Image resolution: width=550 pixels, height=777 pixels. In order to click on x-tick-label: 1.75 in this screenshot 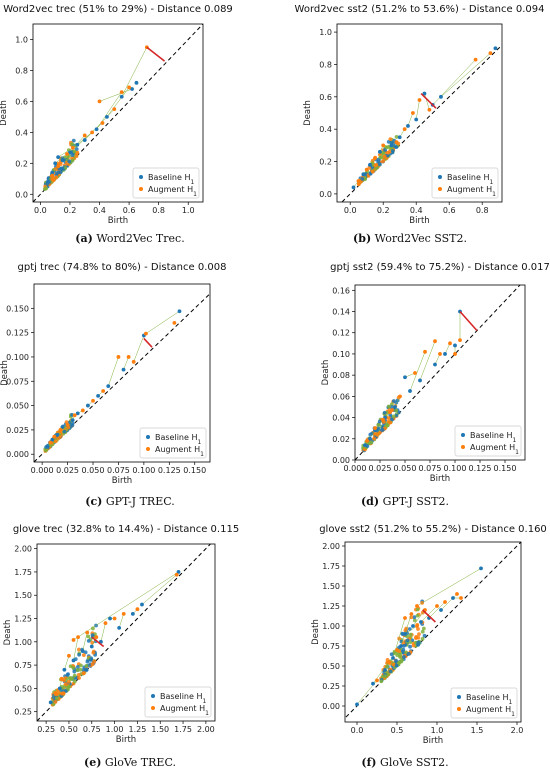, I will do `click(183, 729)`.